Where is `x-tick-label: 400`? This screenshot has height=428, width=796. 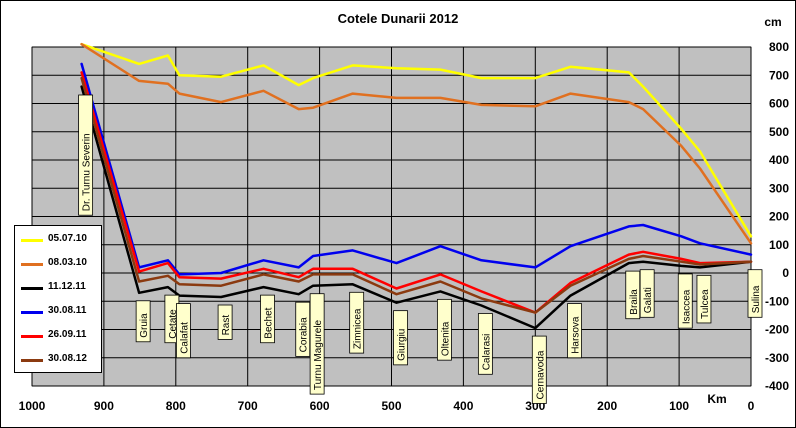
x-tick-label: 400 is located at coordinates (463, 406).